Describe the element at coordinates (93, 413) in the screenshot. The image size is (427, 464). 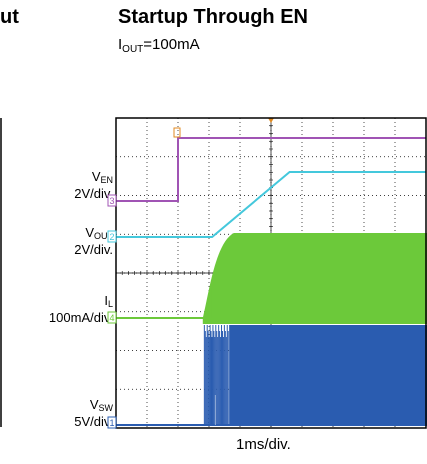
I see `vsw-label: VSW 5V/div.` at that location.